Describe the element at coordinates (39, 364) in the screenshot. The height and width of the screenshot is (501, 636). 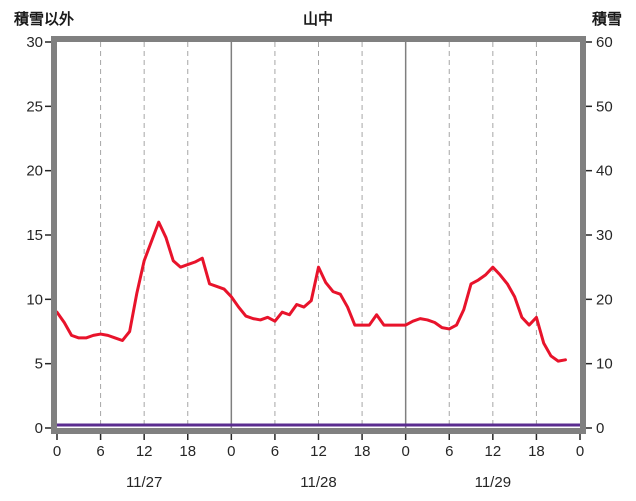
I see `left-axis-tick-label: 5` at that location.